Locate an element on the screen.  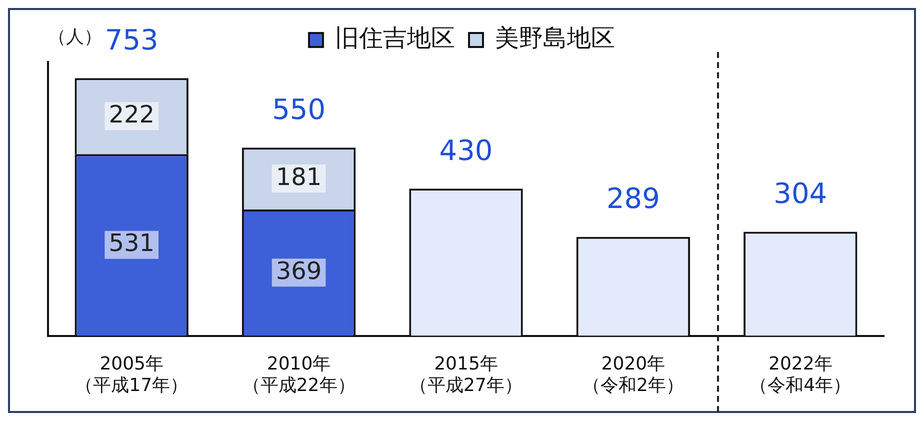
x-tick-label: 2010年（平成22年） is located at coordinates (299, 374).